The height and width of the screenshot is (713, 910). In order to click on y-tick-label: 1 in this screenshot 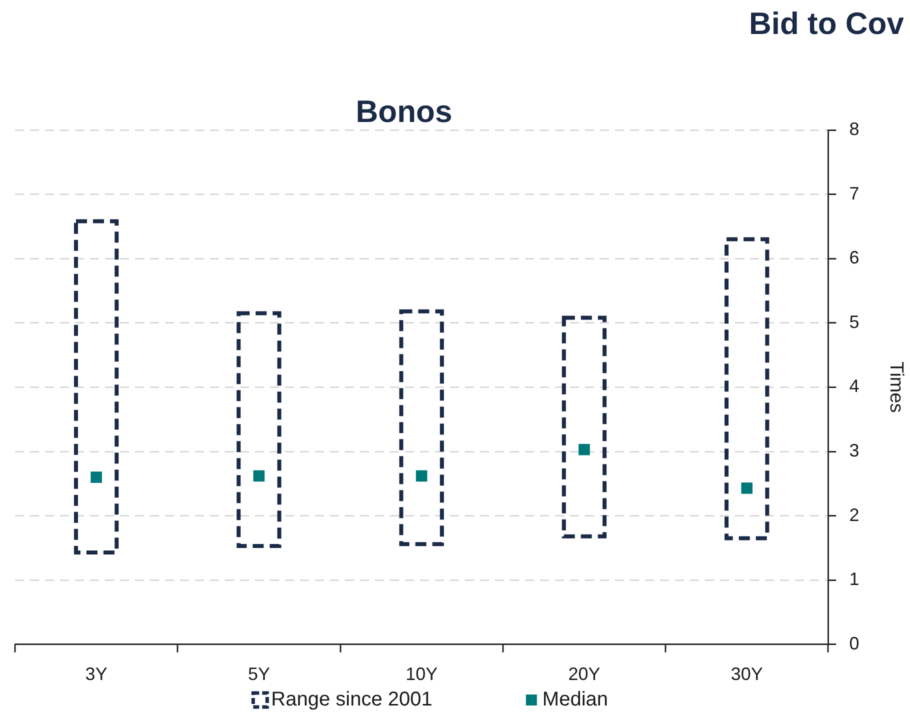, I will do `click(854, 579)`.